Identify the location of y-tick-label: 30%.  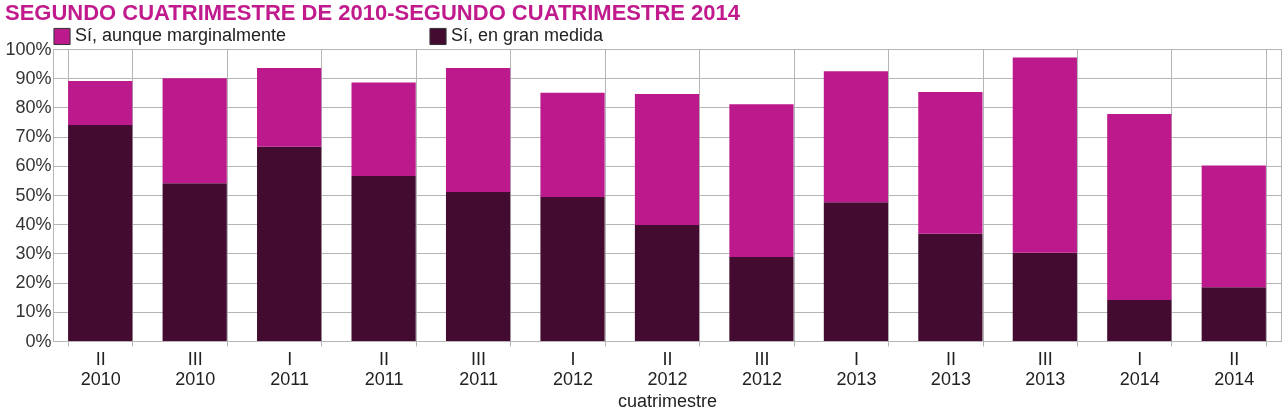
(33, 252).